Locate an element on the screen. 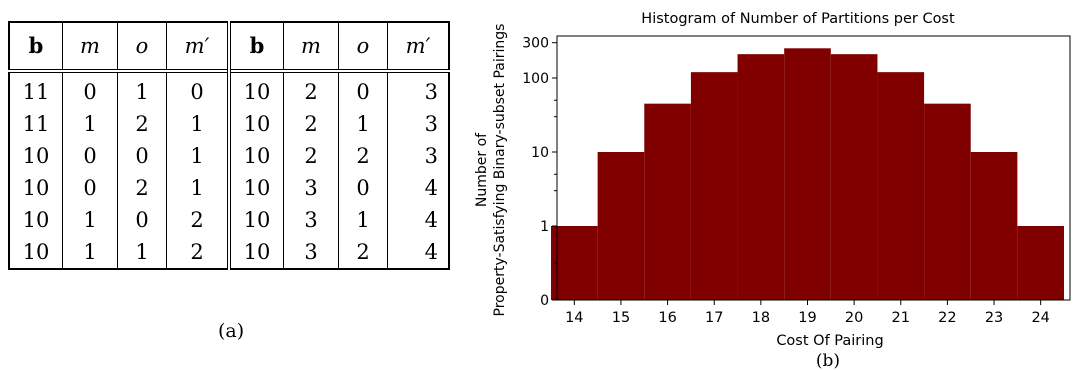 Image resolution: width=1077 pixels, height=370 pixels. x-tick-label: 20 is located at coordinates (854, 318).